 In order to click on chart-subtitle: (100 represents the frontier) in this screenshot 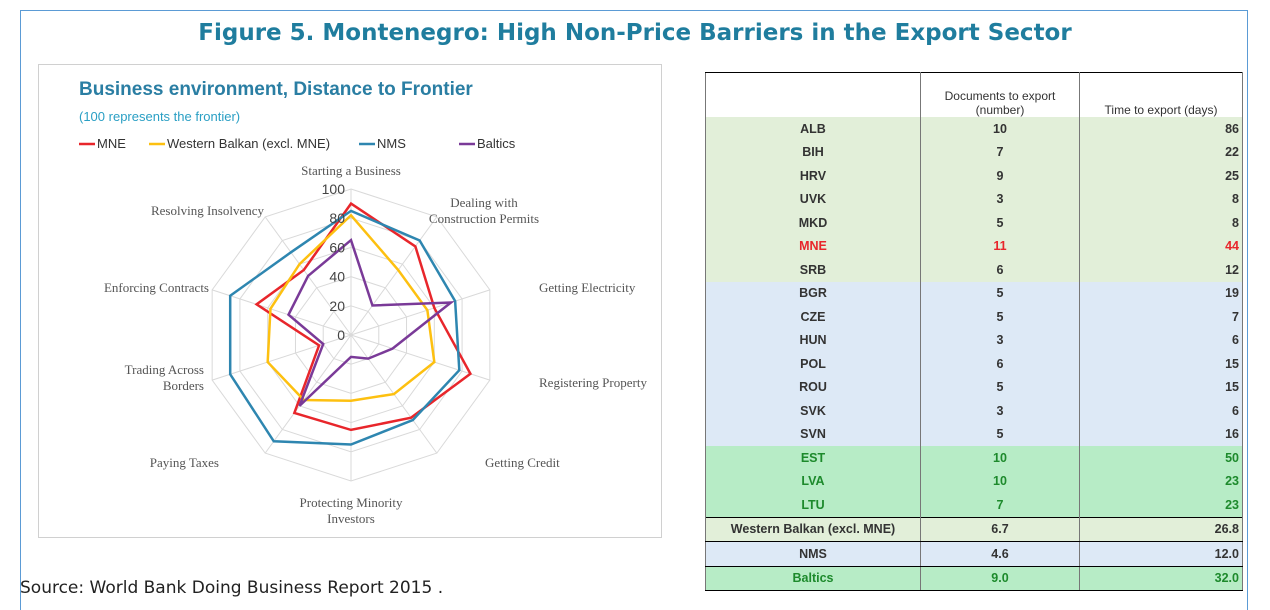, I will do `click(159, 116)`.